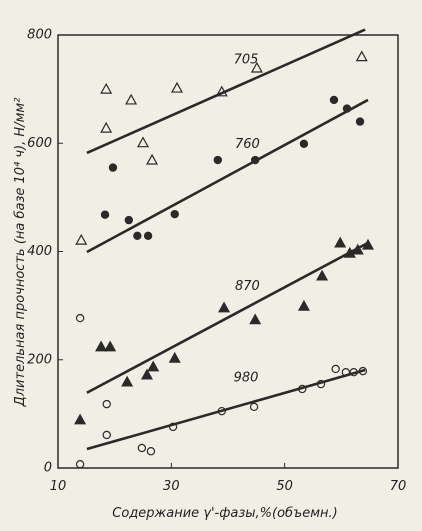 The image size is (422, 531). What do you see at coordinates (247, 144) in the screenshot?
I see `series-label: 760` at bounding box center [247, 144].